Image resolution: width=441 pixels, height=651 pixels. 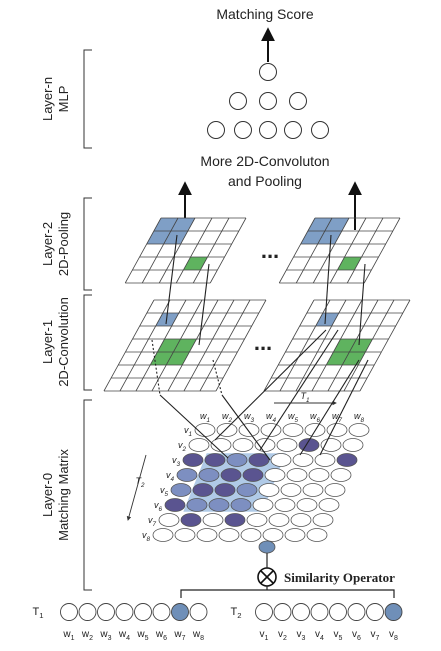 What do you see at coordinates (142, 635) in the screenshot?
I see `sequence-word-label: w5` at bounding box center [142, 635].